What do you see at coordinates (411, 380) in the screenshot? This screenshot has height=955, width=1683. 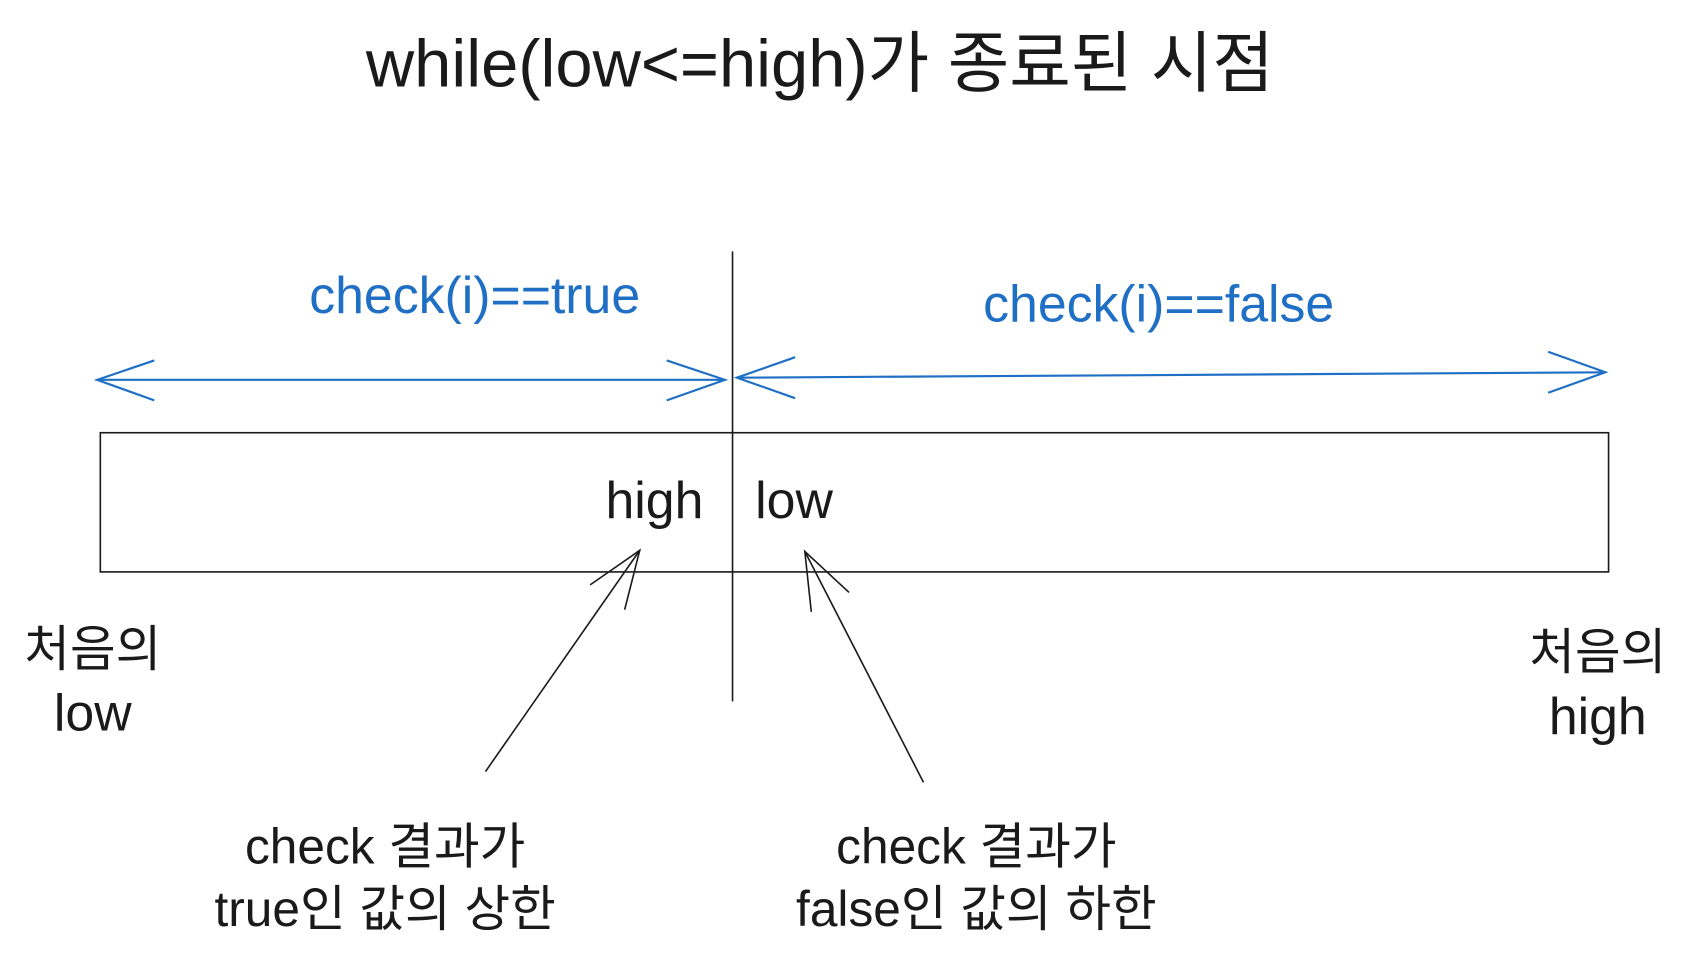 I see `true-range-arrow` at bounding box center [411, 380].